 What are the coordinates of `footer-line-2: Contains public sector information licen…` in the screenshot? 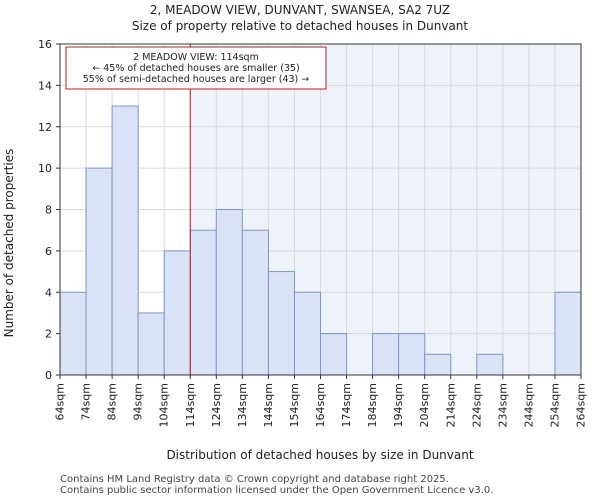 It's located at (277, 490).